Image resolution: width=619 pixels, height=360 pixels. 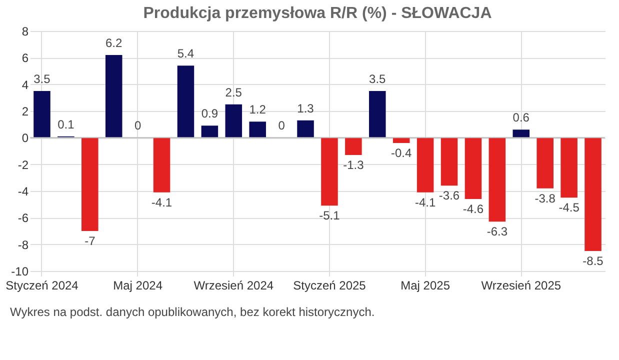 What do you see at coordinates (20, 271) in the screenshot?
I see `y-tick-label: -10` at bounding box center [20, 271].